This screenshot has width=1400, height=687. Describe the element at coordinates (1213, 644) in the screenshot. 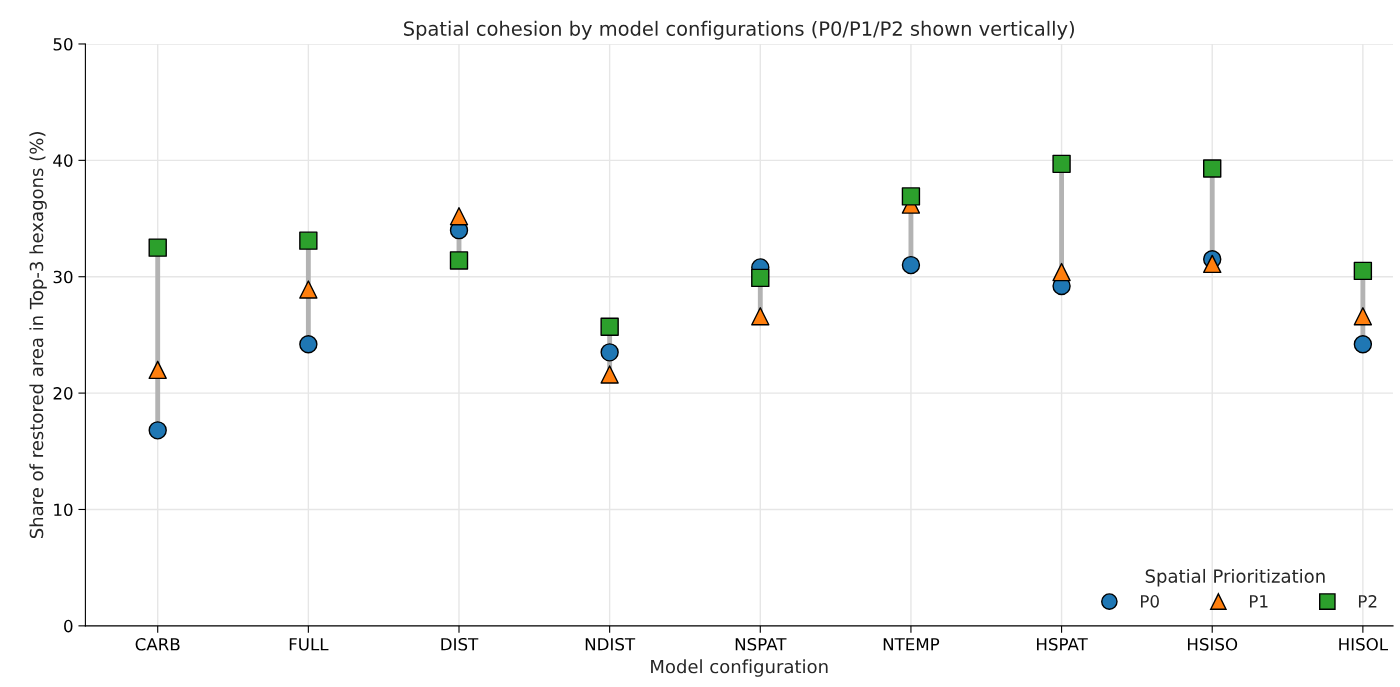

I see `x-tick-label: HSISO` at that location.